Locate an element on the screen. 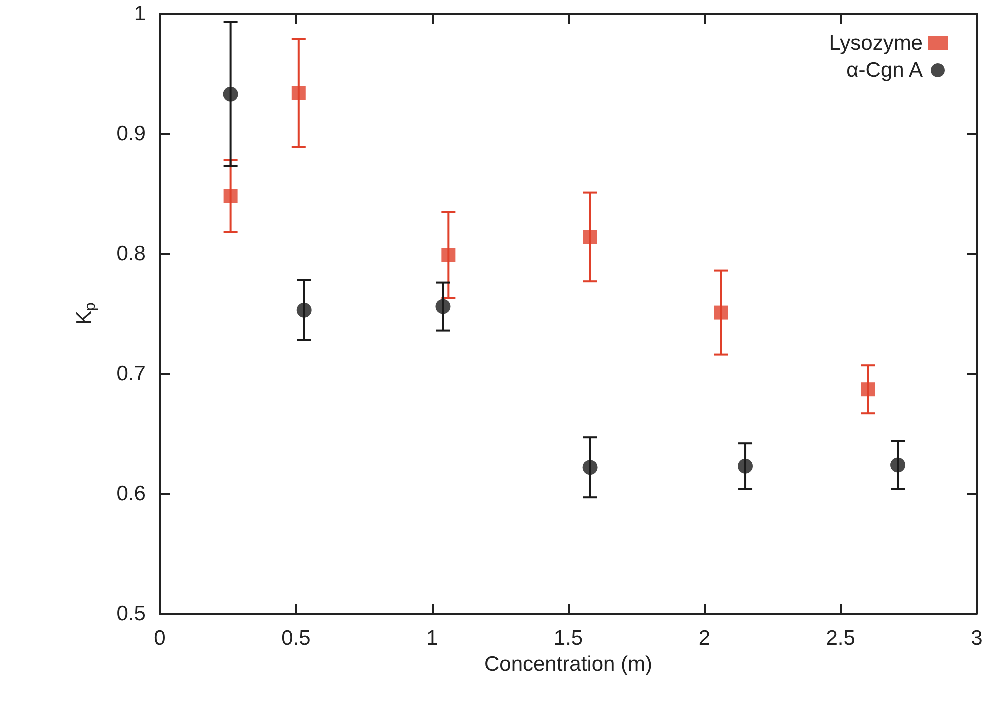 The width and height of the screenshot is (993, 715). legend-label: Lysozyme is located at coordinates (876, 43).